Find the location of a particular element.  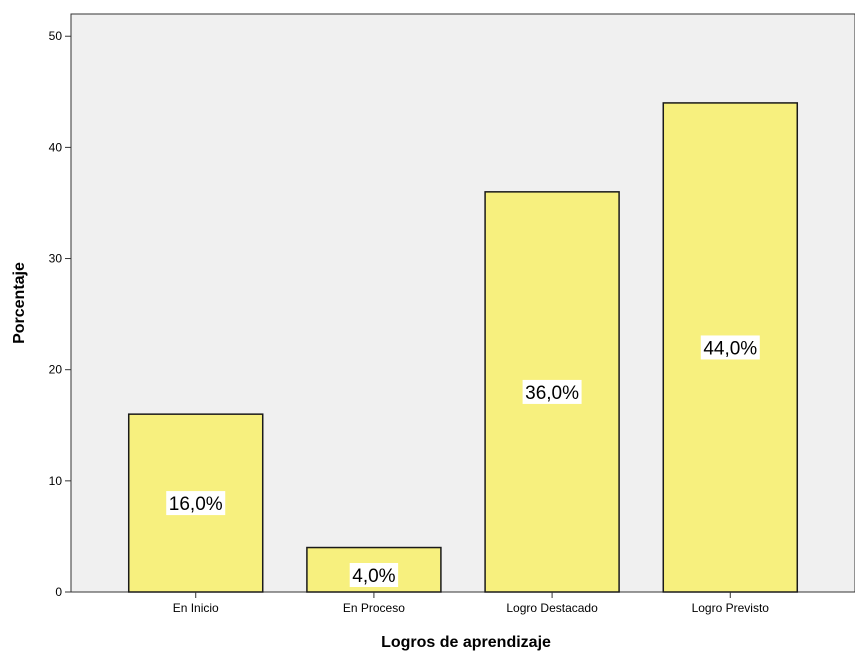

y-tick-label: 0 is located at coordinates (58, 592).